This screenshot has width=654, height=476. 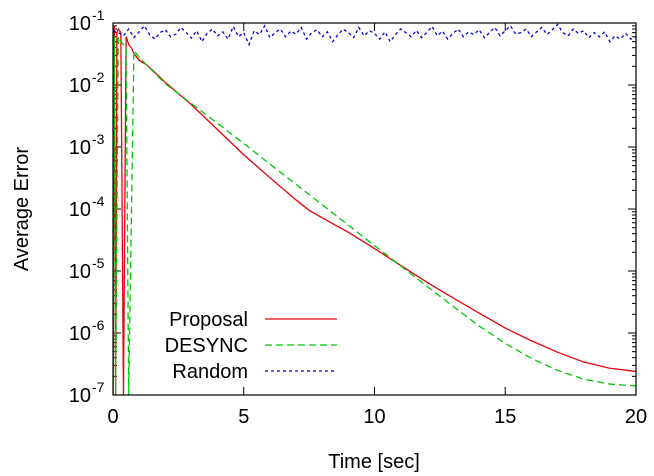 I want to click on y-tick-exponent: -1, so click(x=98, y=15).